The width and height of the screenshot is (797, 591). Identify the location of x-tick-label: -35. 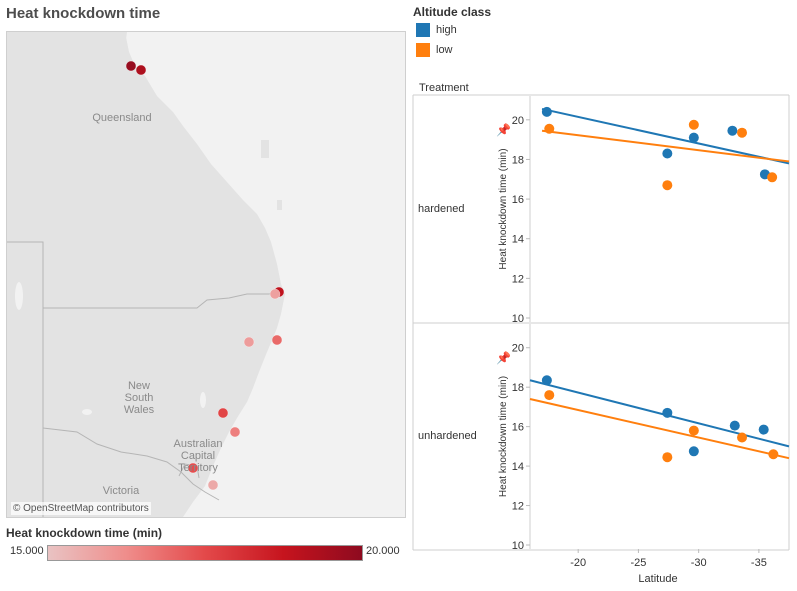
(759, 563).